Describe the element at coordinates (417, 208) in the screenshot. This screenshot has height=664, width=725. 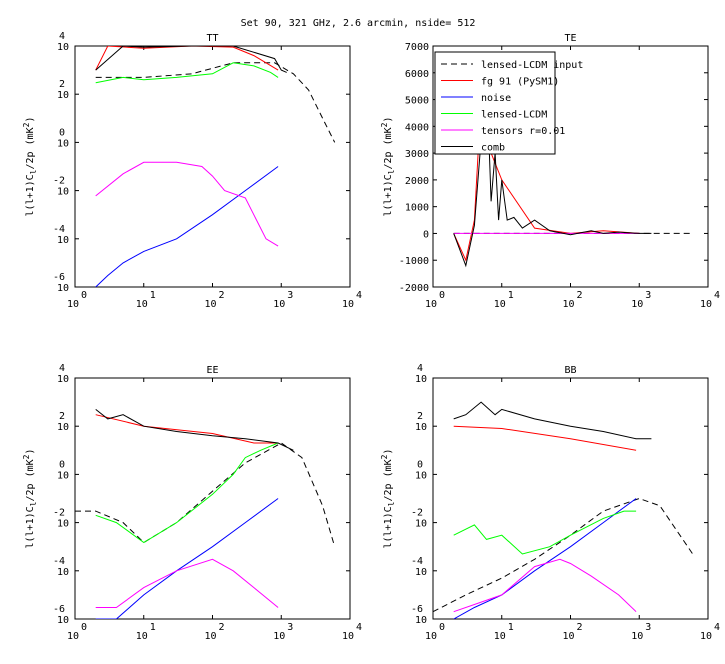
I see `y-tick-label: 1000` at that location.